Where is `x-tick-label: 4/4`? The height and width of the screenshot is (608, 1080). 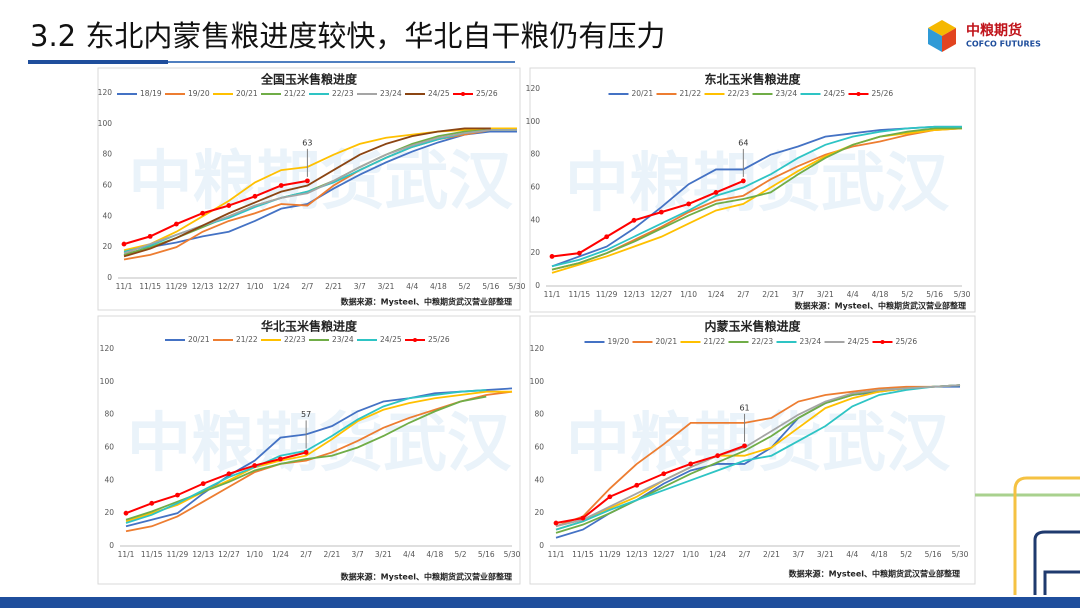 x-tick-label: 4/4 is located at coordinates (409, 554).